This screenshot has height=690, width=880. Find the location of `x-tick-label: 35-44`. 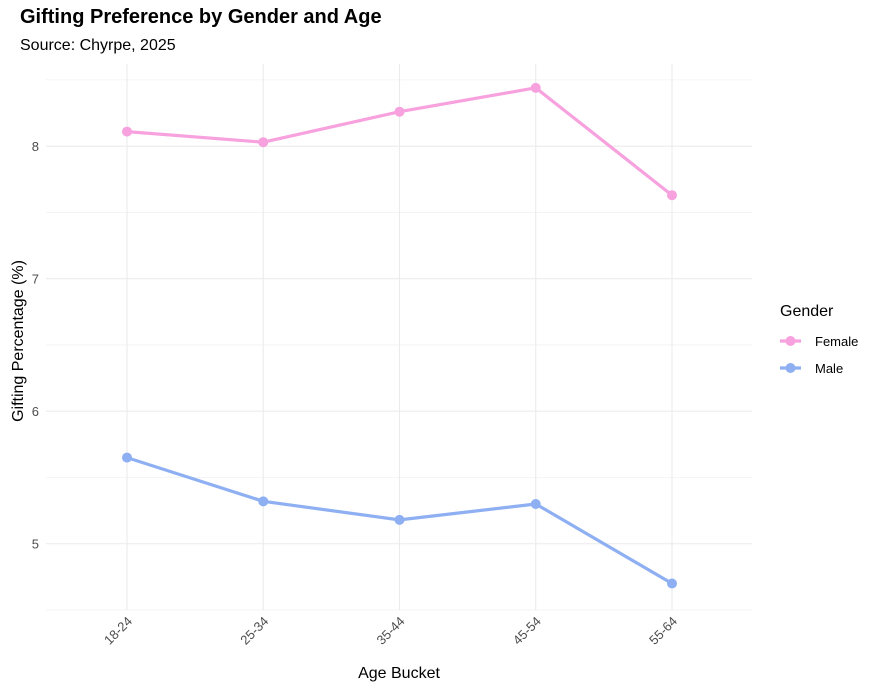

x-tick-label: 35-44 is located at coordinates (391, 631).